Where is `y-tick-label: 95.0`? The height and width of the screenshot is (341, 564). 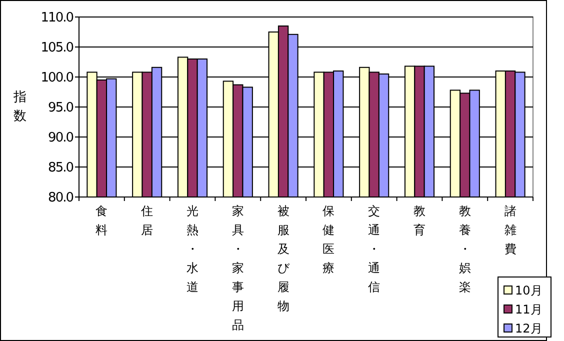 y-tick-label: 95.0 is located at coordinates (61, 108).